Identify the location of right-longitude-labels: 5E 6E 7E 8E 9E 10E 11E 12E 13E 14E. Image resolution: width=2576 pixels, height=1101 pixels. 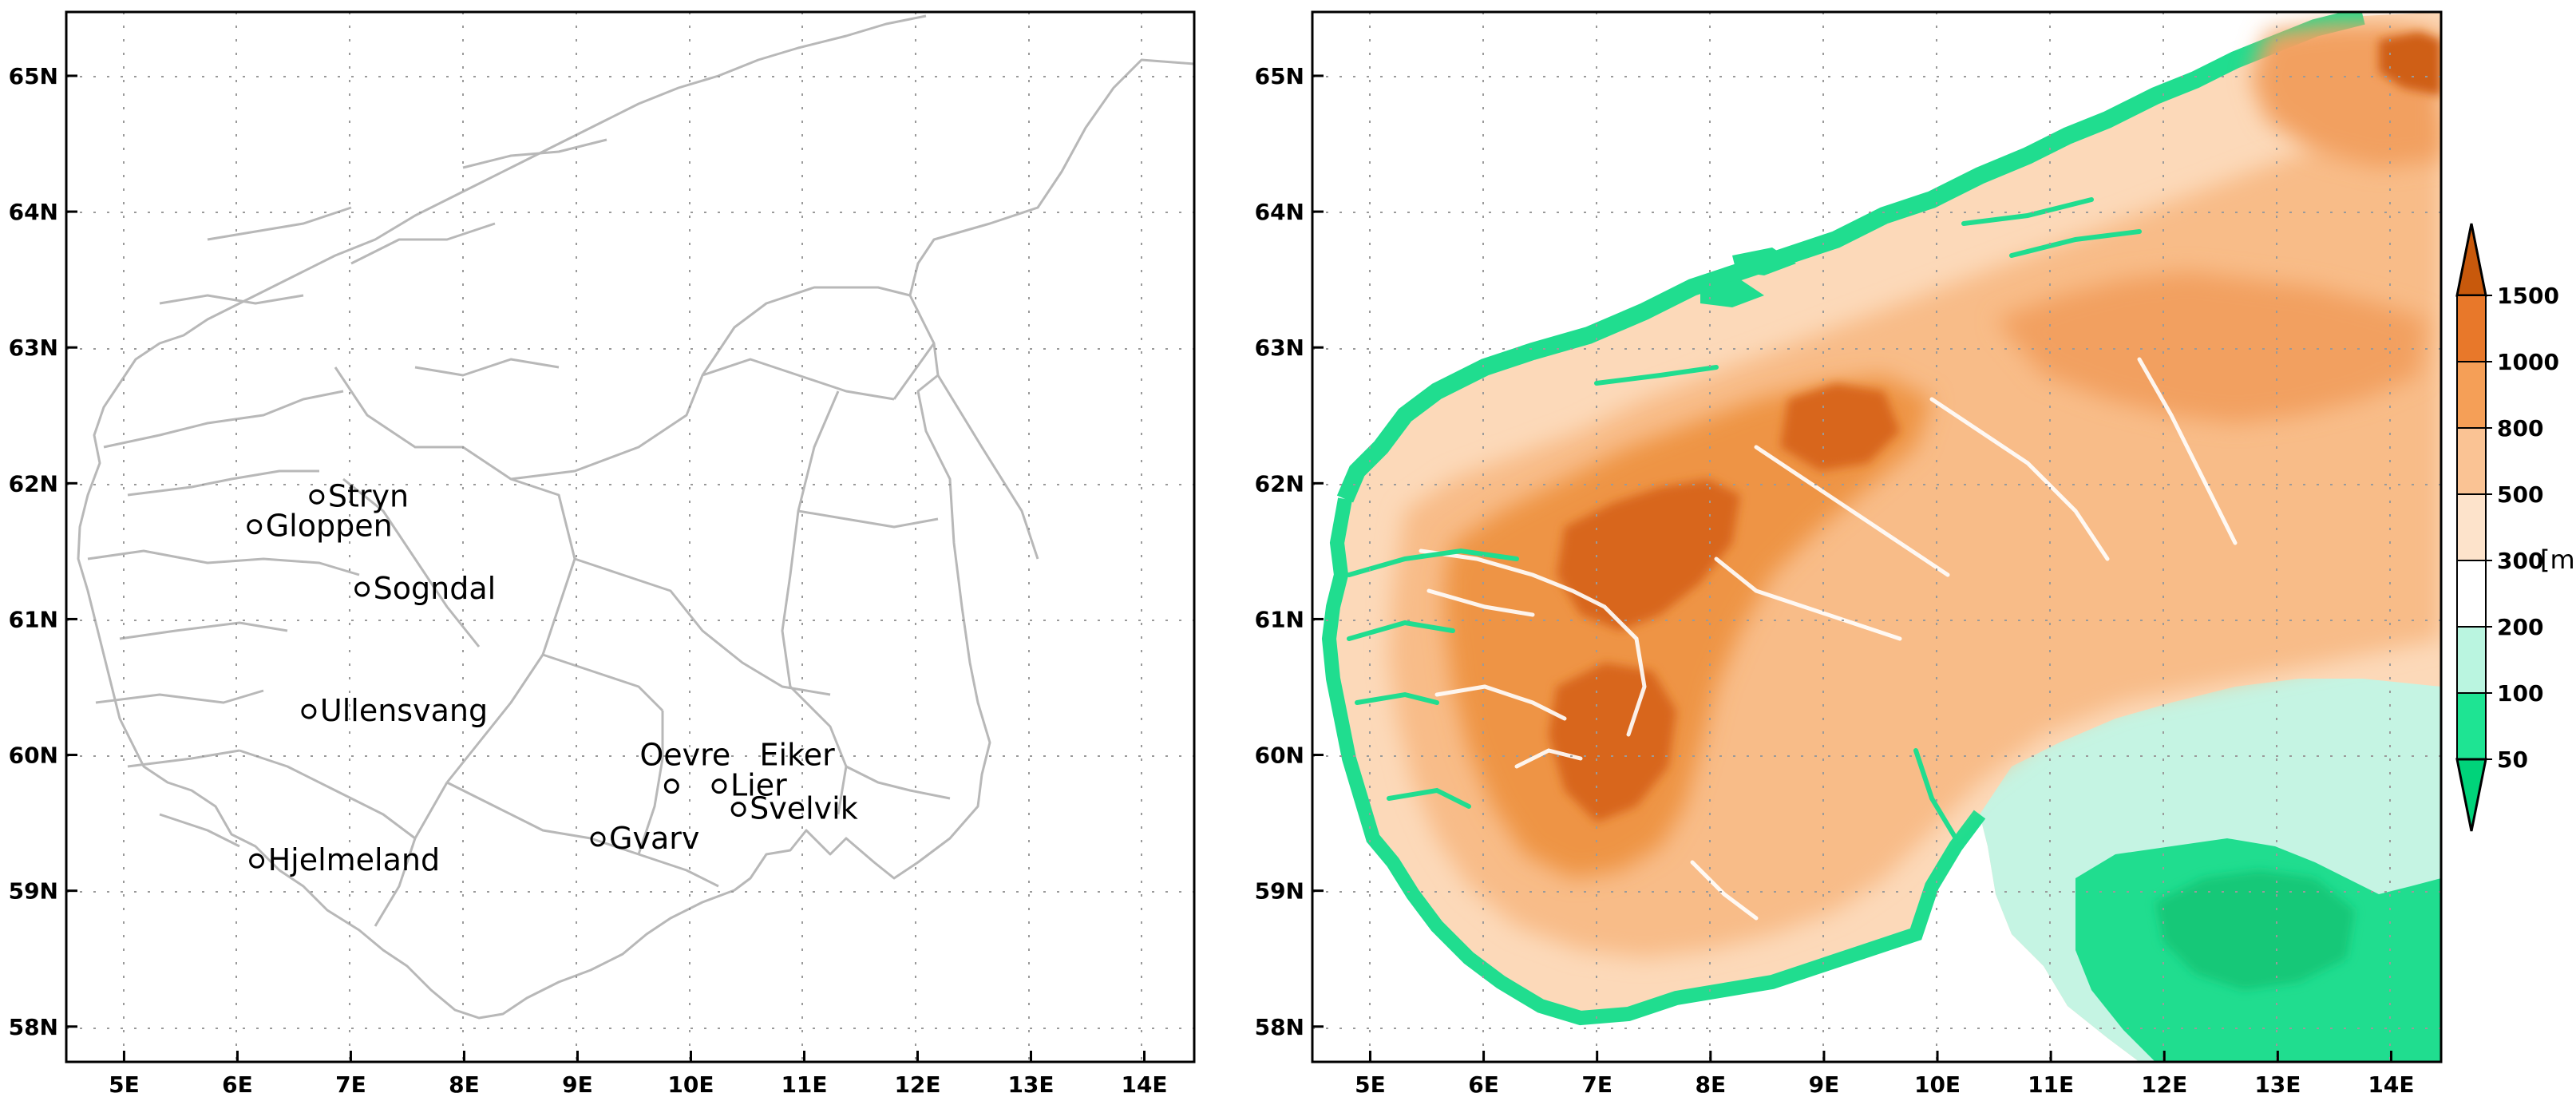
(1884, 1084).